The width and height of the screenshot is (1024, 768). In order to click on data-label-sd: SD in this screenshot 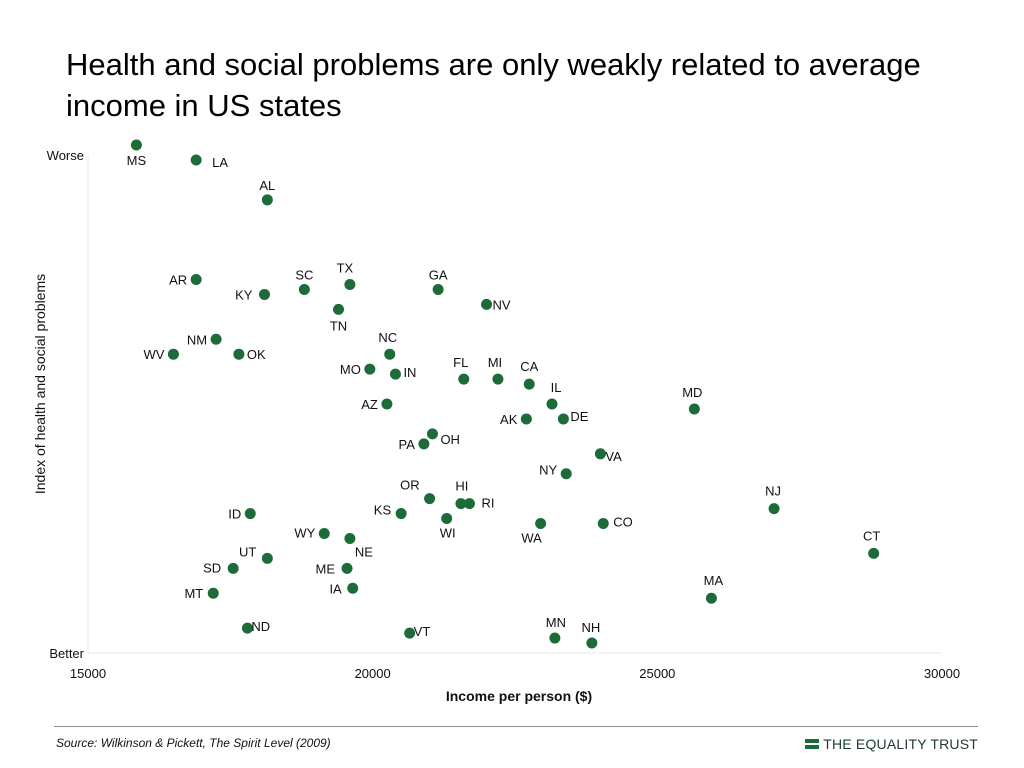, I will do `click(212, 567)`.